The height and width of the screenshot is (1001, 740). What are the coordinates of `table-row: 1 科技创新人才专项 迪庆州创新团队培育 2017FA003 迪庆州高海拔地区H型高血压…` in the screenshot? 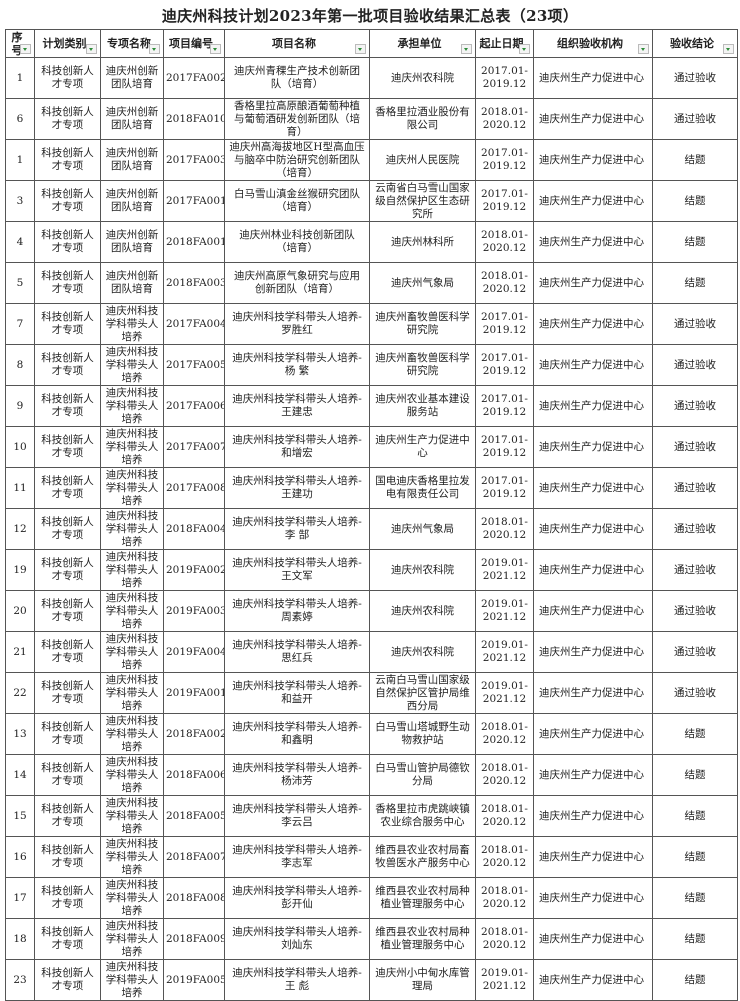 It's located at (371, 160).